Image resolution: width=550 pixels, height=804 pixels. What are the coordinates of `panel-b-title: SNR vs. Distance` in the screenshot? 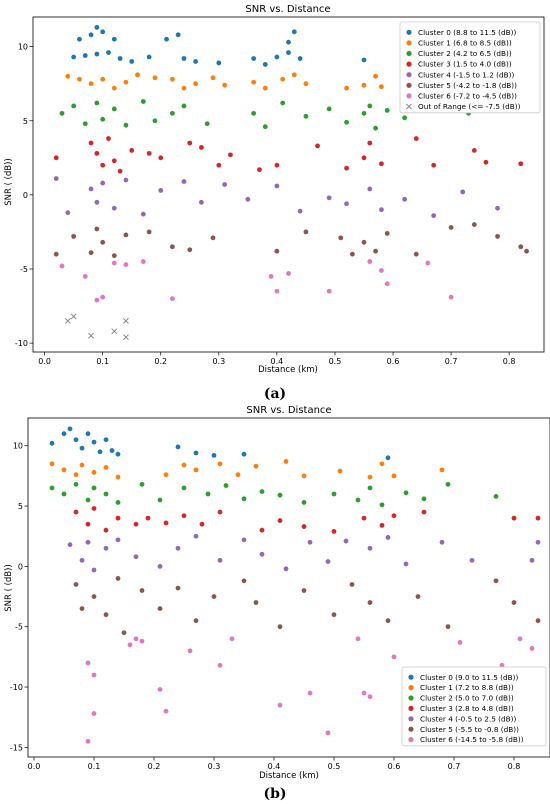 It's located at (288, 410).